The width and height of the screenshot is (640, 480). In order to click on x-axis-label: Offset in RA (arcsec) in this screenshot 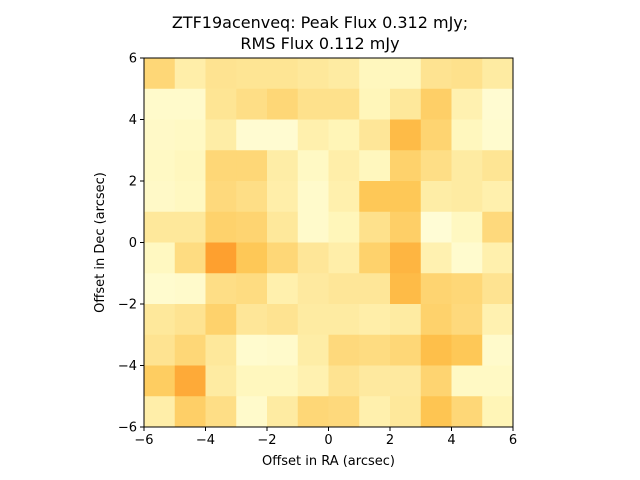, I will do `click(328, 461)`.